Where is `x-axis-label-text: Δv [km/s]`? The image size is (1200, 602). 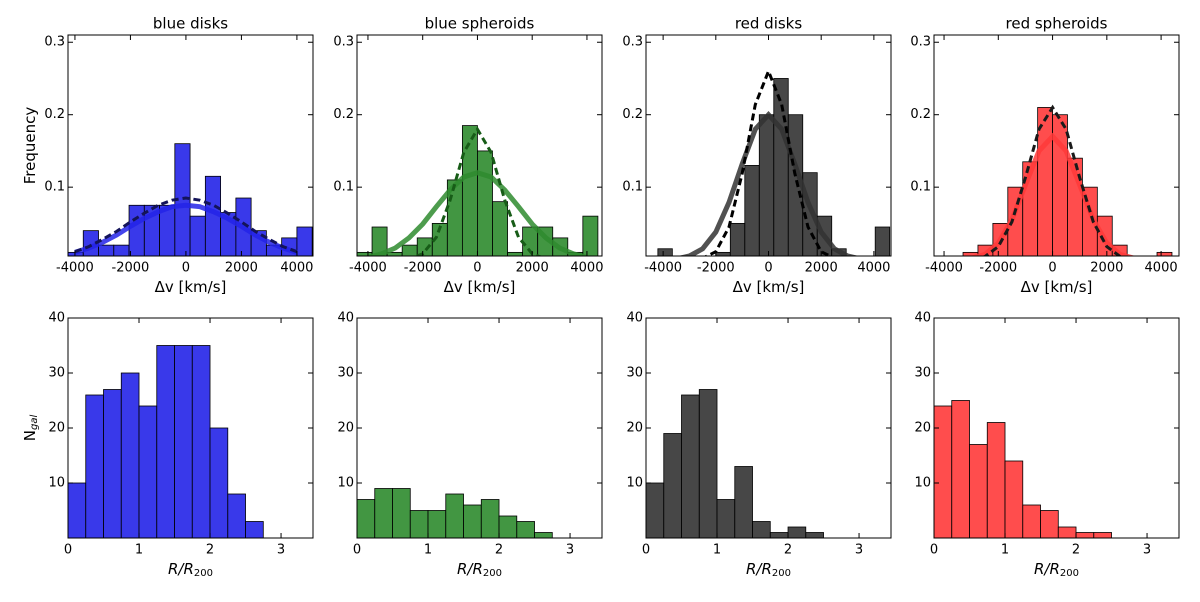
x-axis-label-text: Δv [km/s] is located at coordinates (480, 287).